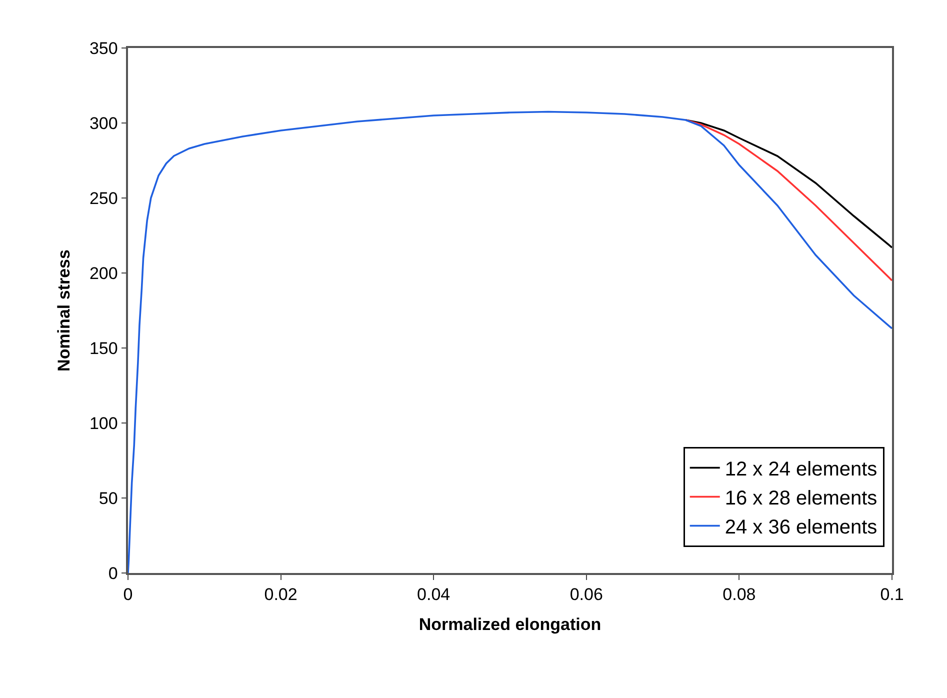 Image resolution: width=947 pixels, height=698 pixels. What do you see at coordinates (801, 527) in the screenshot?
I see `legend-label: 24 x 36 elements` at bounding box center [801, 527].